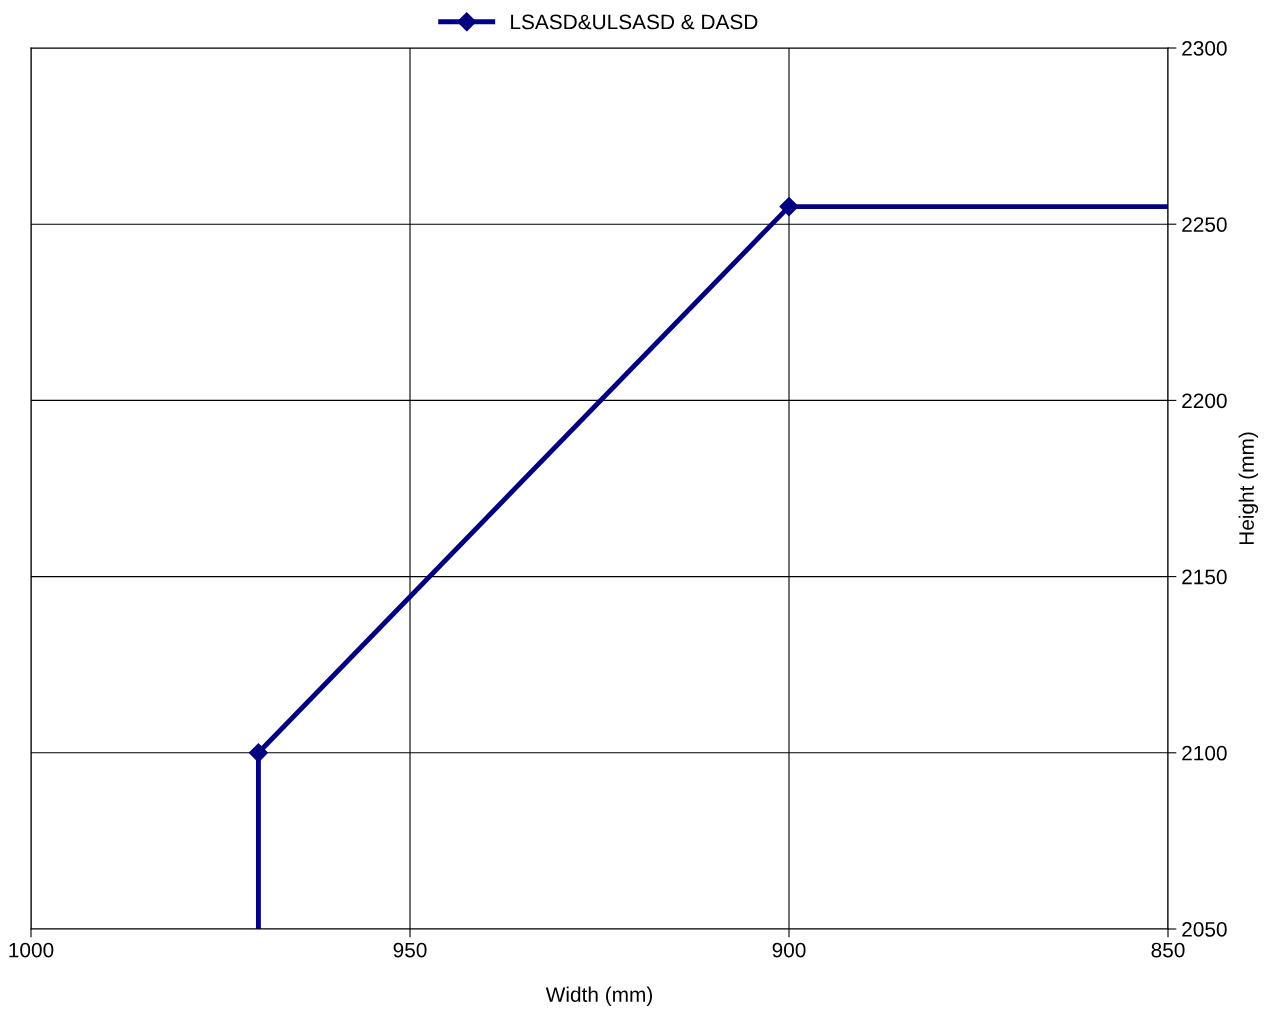 Image resolution: width=1276 pixels, height=1019 pixels. Describe the element at coordinates (31, 950) in the screenshot. I see `x-tick-label: 1000` at that location.